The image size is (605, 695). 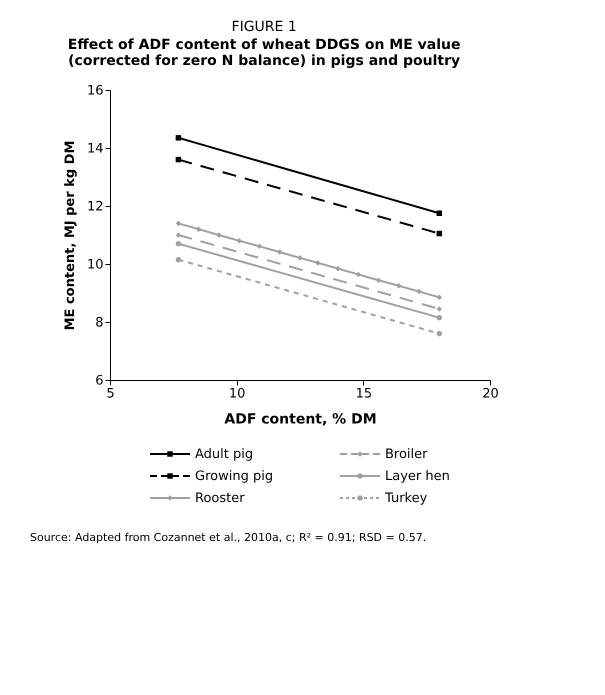 I want to click on source-note: Source: Adapted from Cozannet et al., 2010a, c; R² = 0.91; RSD = 0.57., so click(x=228, y=537).